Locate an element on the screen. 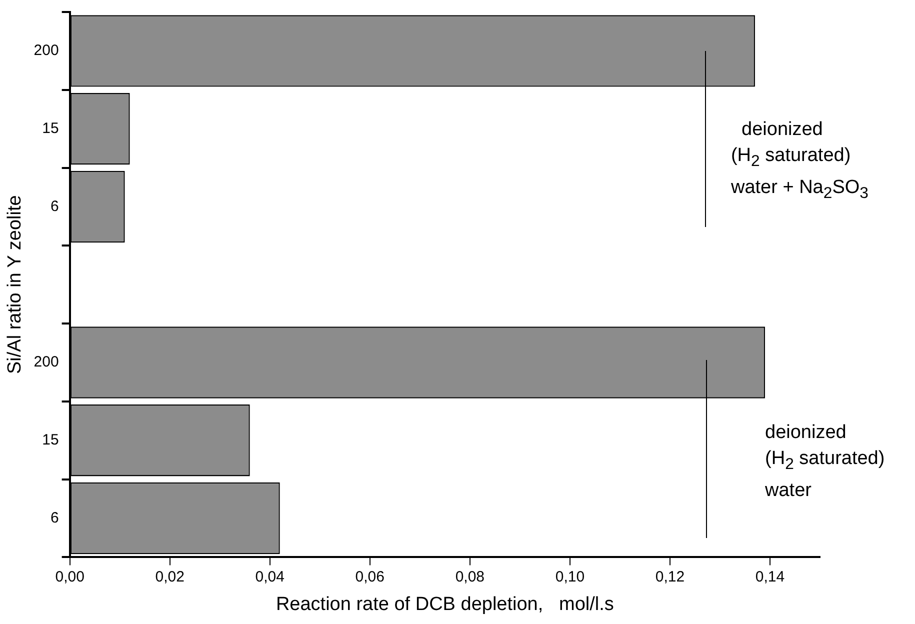 The image size is (915, 624). x-tick-label: 0,08 is located at coordinates (470, 577).